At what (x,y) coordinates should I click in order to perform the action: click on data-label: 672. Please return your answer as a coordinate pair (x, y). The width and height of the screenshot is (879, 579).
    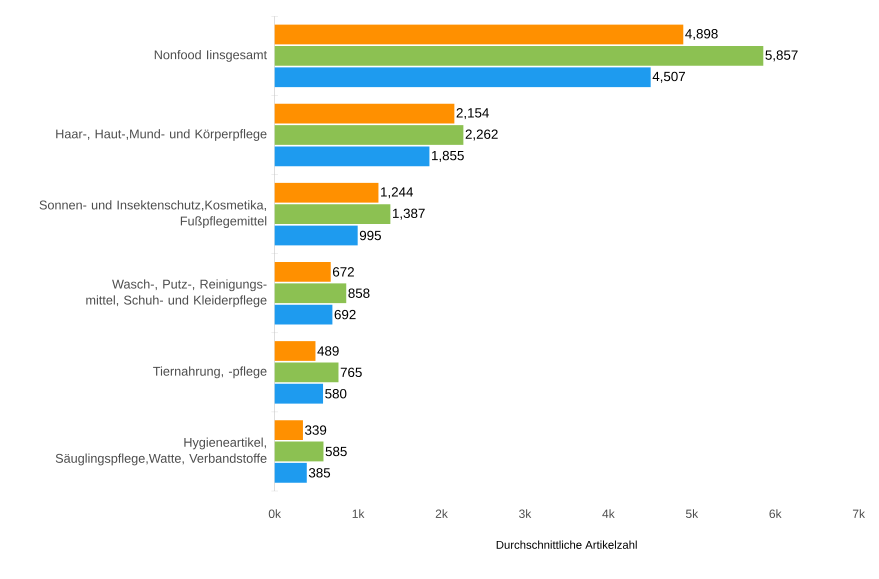
    Looking at the image, I should click on (343, 272).